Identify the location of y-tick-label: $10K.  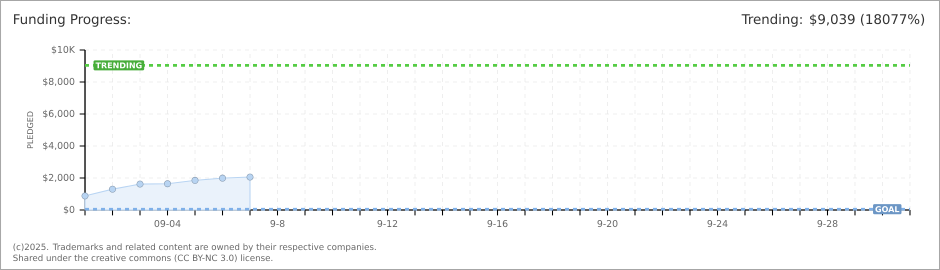
(64, 50).